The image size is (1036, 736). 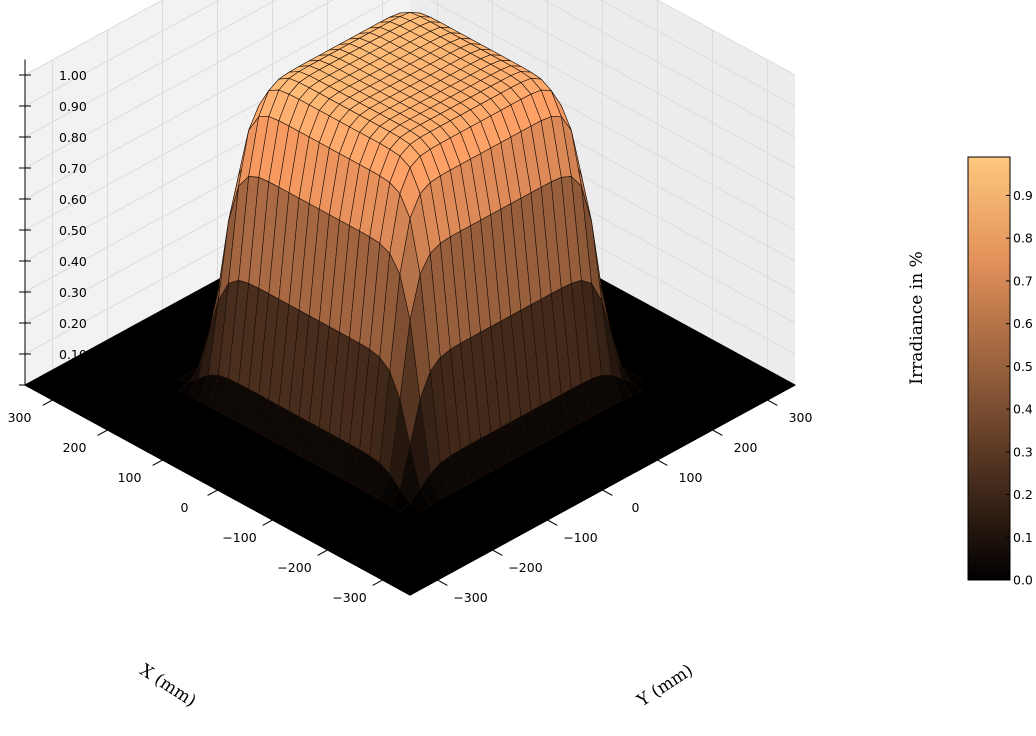 What do you see at coordinates (73, 106) in the screenshot?
I see `z-tick-label: 0.90` at bounding box center [73, 106].